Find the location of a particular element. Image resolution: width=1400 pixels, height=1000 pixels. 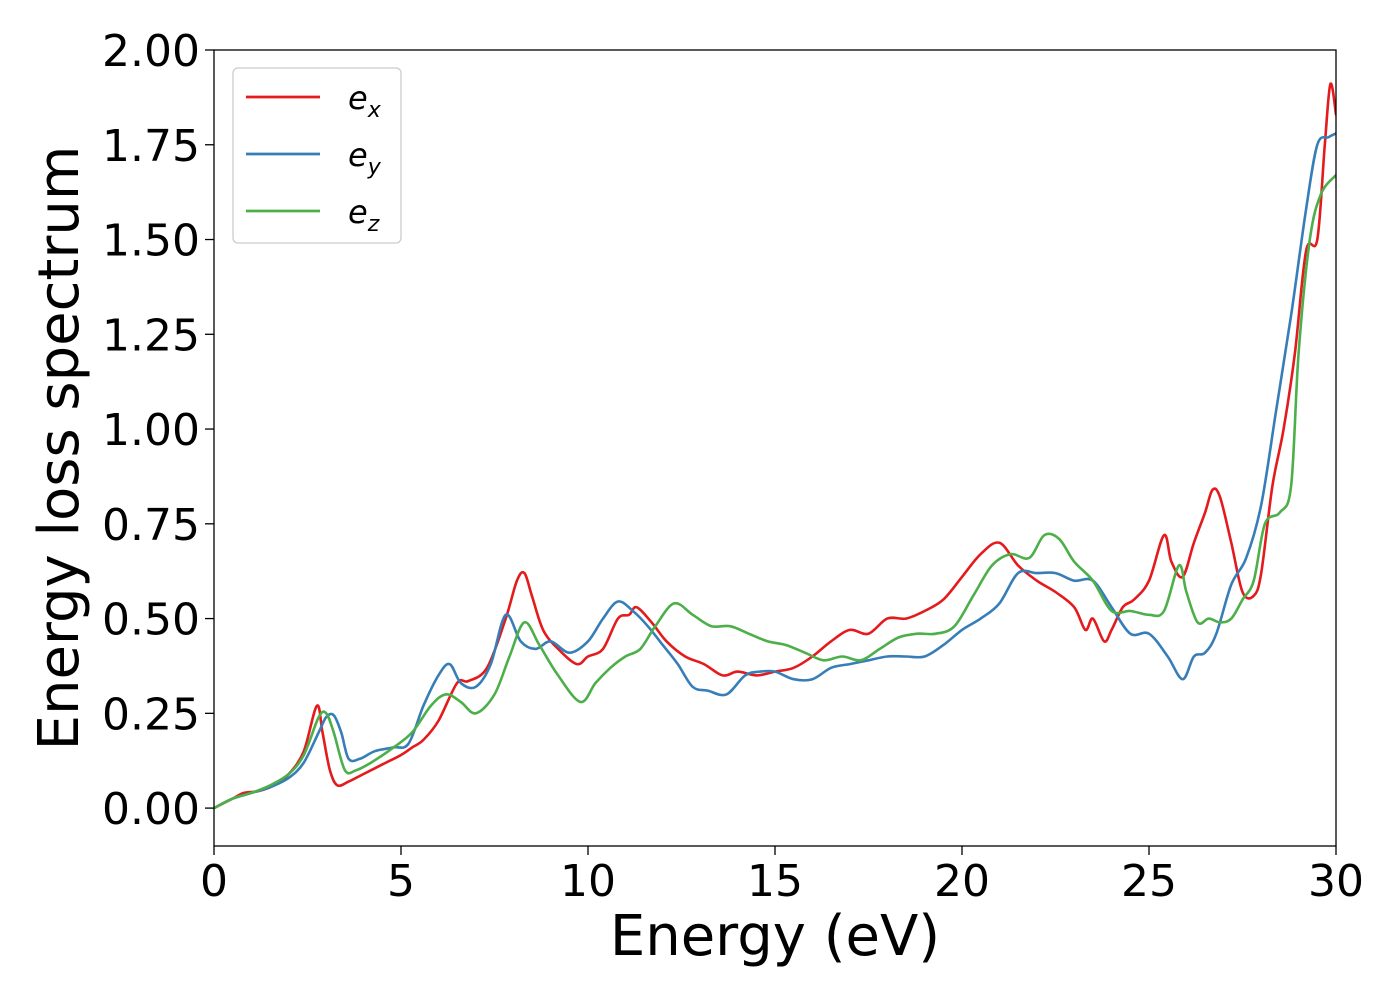

y-tick-label: 1.25 is located at coordinates (151, 335).